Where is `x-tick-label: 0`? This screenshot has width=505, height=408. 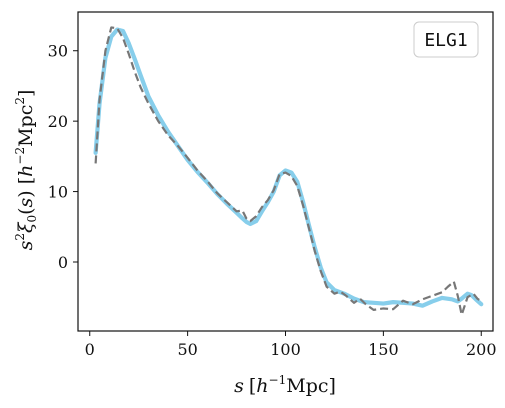
x-tick-label: 0 is located at coordinates (90, 349).